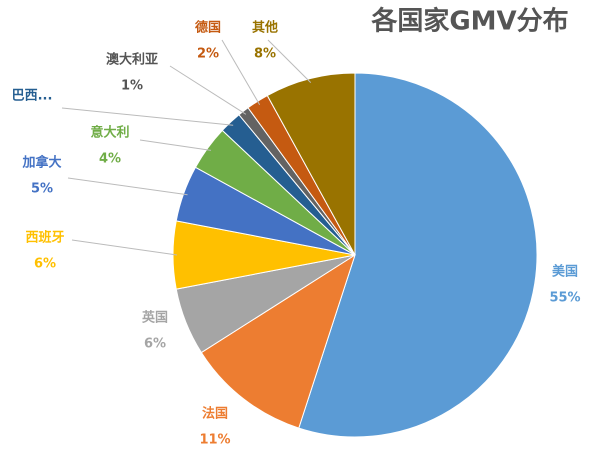 The width and height of the screenshot is (591, 459). Describe the element at coordinates (469, 21) in the screenshot. I see `chart-title: 各国家GMV分布` at that location.